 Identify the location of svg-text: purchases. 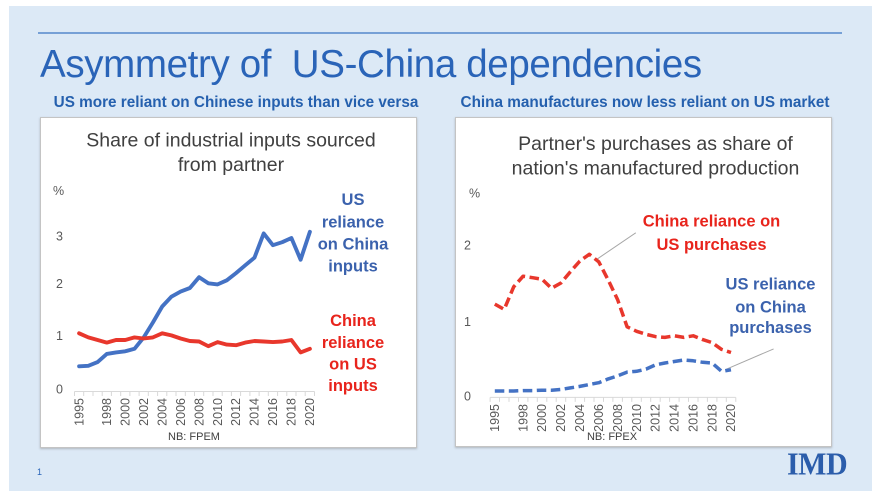
(770, 328).